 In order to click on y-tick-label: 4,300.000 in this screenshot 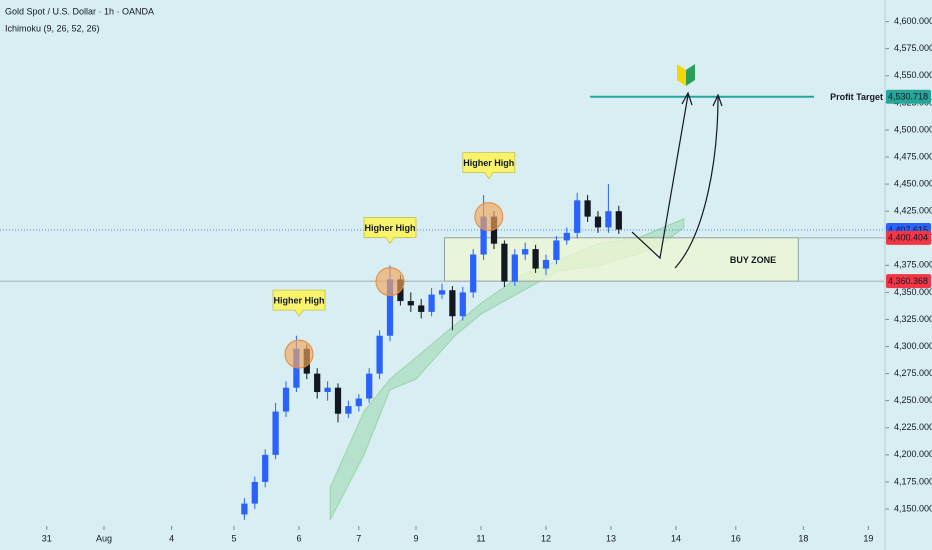, I will do `click(913, 346)`.